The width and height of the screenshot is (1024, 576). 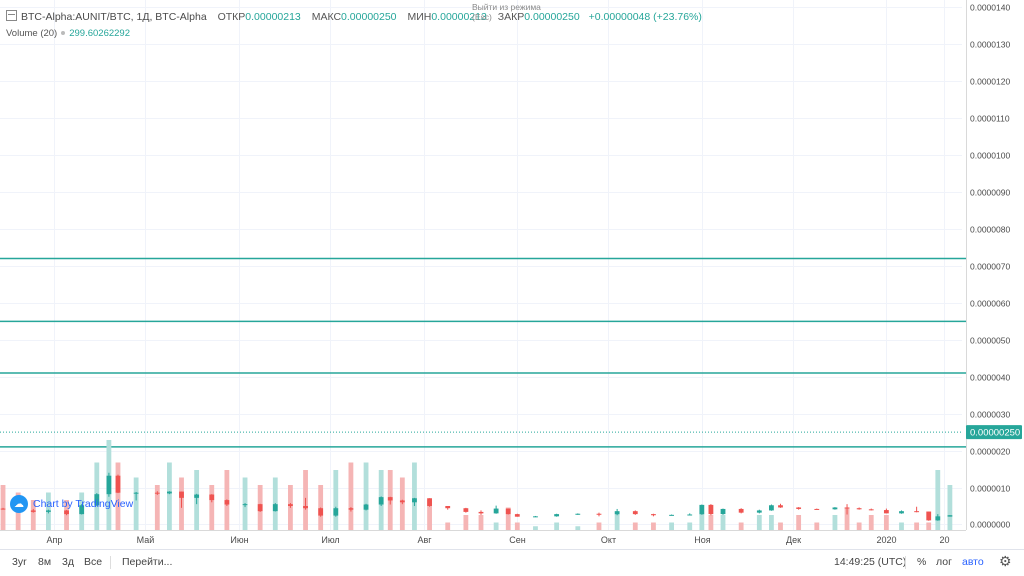 I want to click on time-tick-label: Дек, so click(x=793, y=540).